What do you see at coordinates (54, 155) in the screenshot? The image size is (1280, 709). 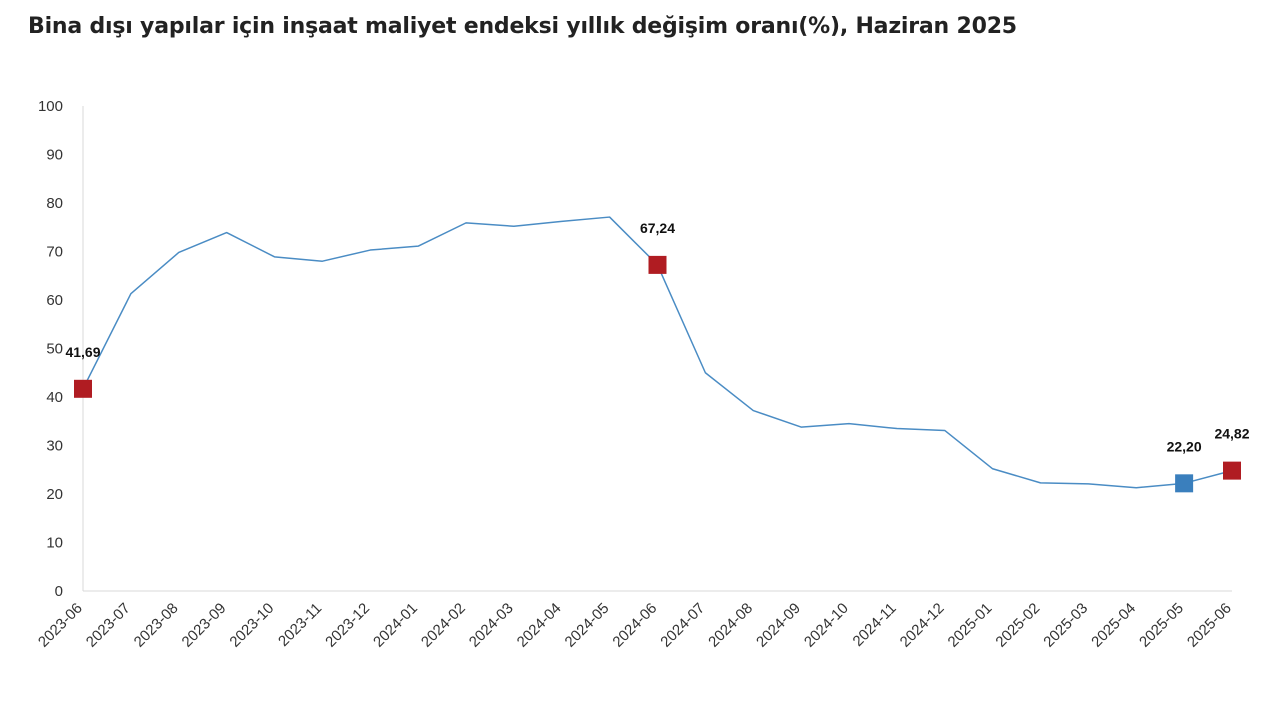 I see `y-tick-label: 90` at bounding box center [54, 155].